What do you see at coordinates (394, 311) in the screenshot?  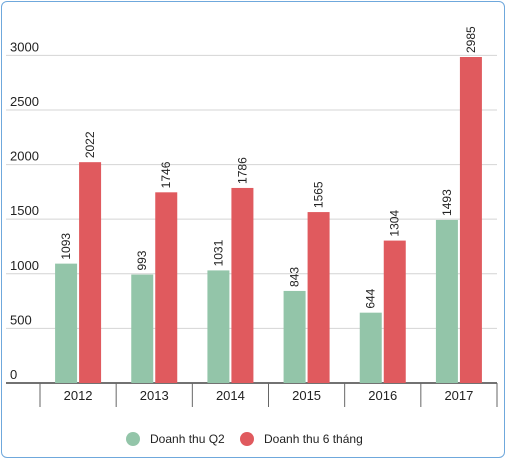 I see `bar-6-thang-2016` at bounding box center [394, 311].